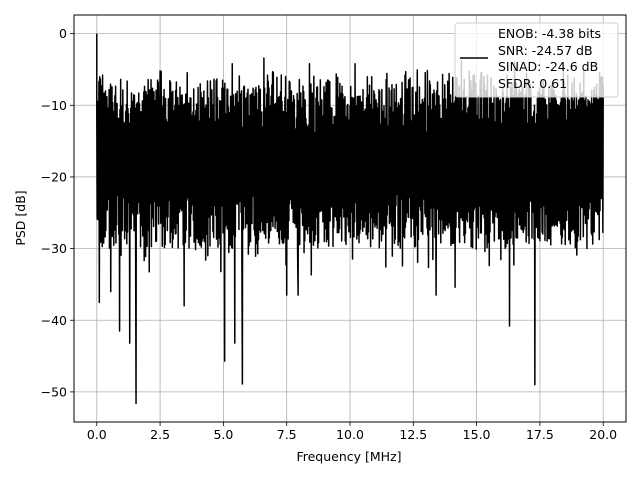 Image resolution: width=640 pixels, height=480 pixels. What do you see at coordinates (54, 176) in the screenshot?
I see `y-tick-label: −20` at bounding box center [54, 176].